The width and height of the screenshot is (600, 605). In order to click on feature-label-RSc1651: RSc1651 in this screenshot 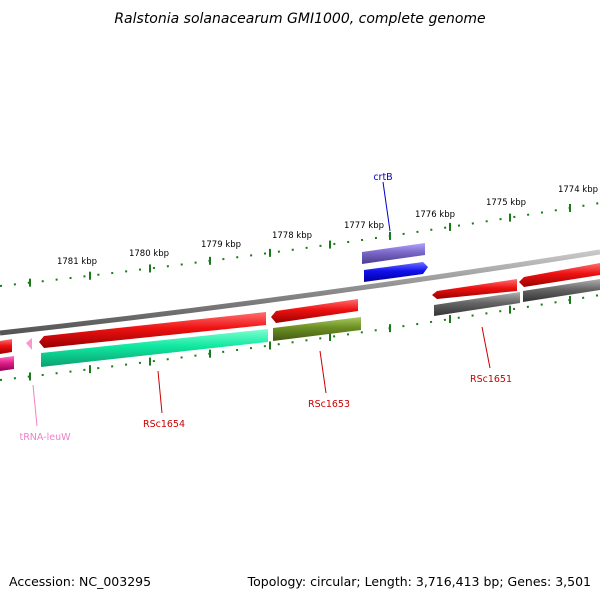, I will do `click(491, 379)`.